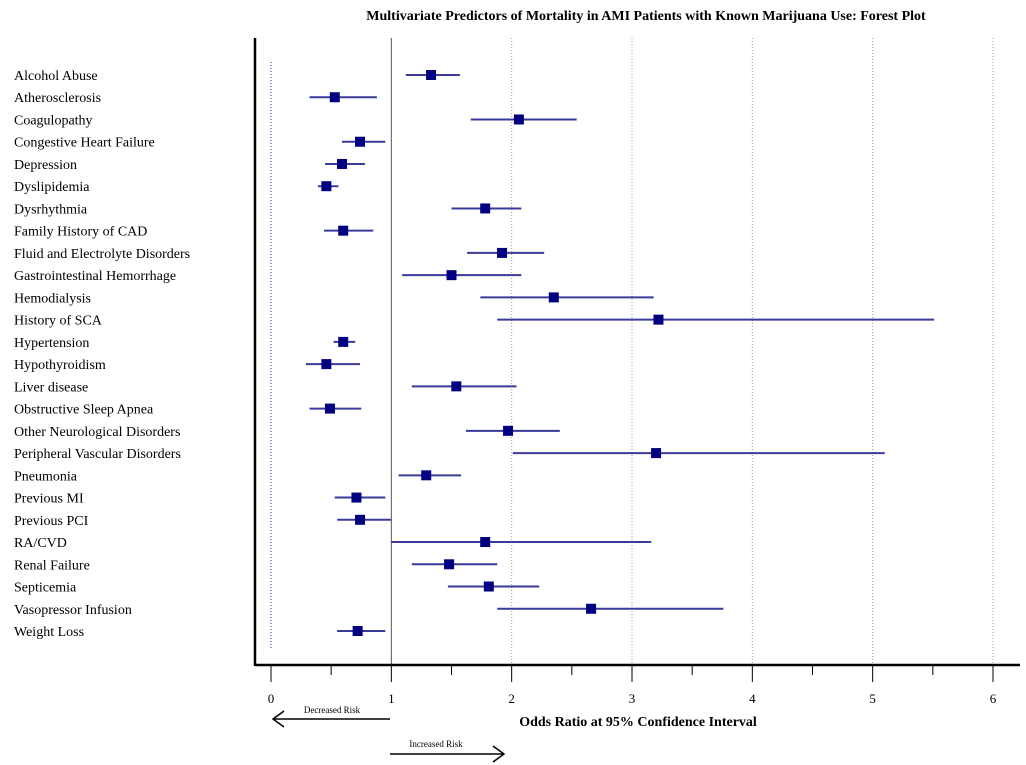 The width and height of the screenshot is (1026, 765). What do you see at coordinates (45, 165) in the screenshot?
I see `category-label: Depression` at bounding box center [45, 165].